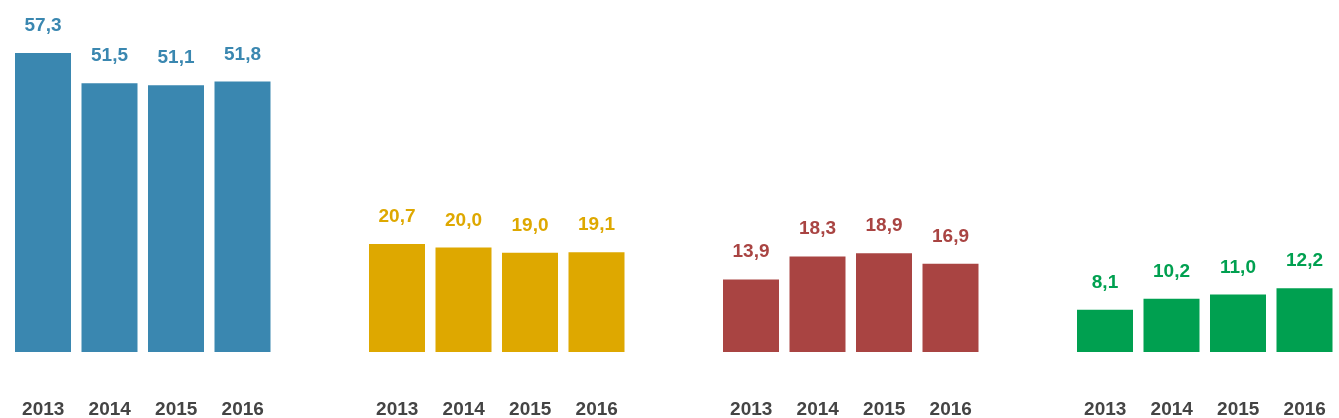  I want to click on data-label: 18,3, so click(817, 228).